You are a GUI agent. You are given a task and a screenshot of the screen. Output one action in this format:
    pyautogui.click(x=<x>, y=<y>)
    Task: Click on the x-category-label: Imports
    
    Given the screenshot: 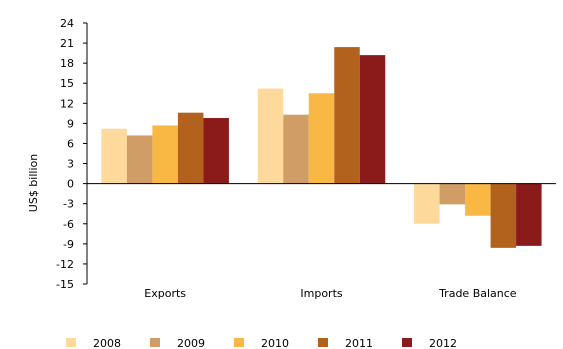 What is the action you would take?
    pyautogui.click(x=321, y=293)
    